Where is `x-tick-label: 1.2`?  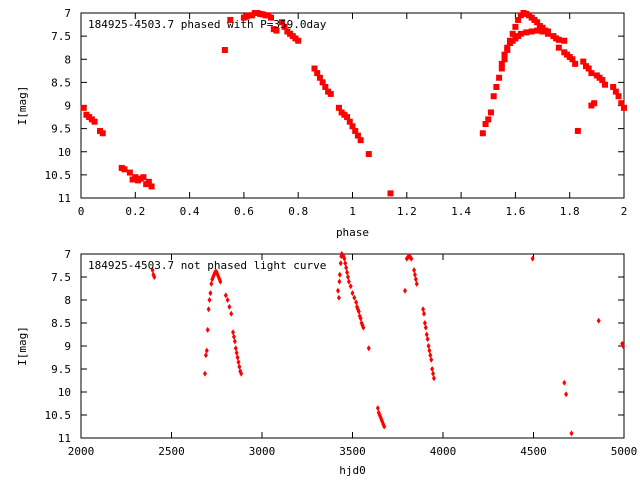 x-tick-label: 1.2 is located at coordinates (407, 211).